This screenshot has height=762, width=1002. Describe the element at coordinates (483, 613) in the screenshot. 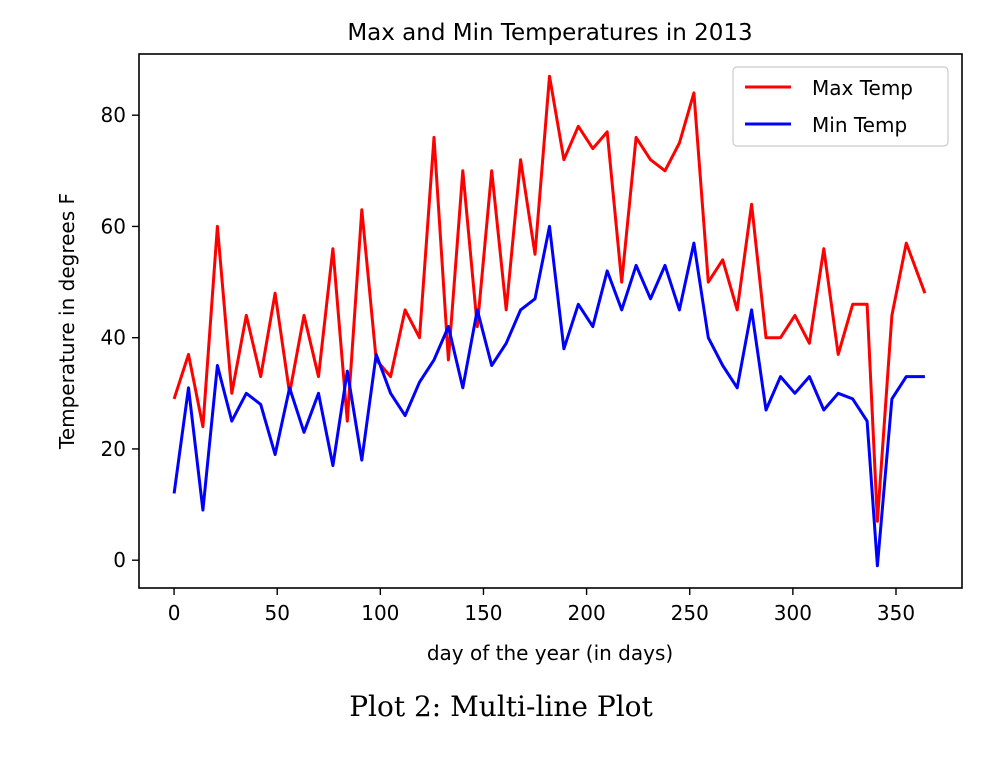

I see `x-tick-label: 150` at that location.